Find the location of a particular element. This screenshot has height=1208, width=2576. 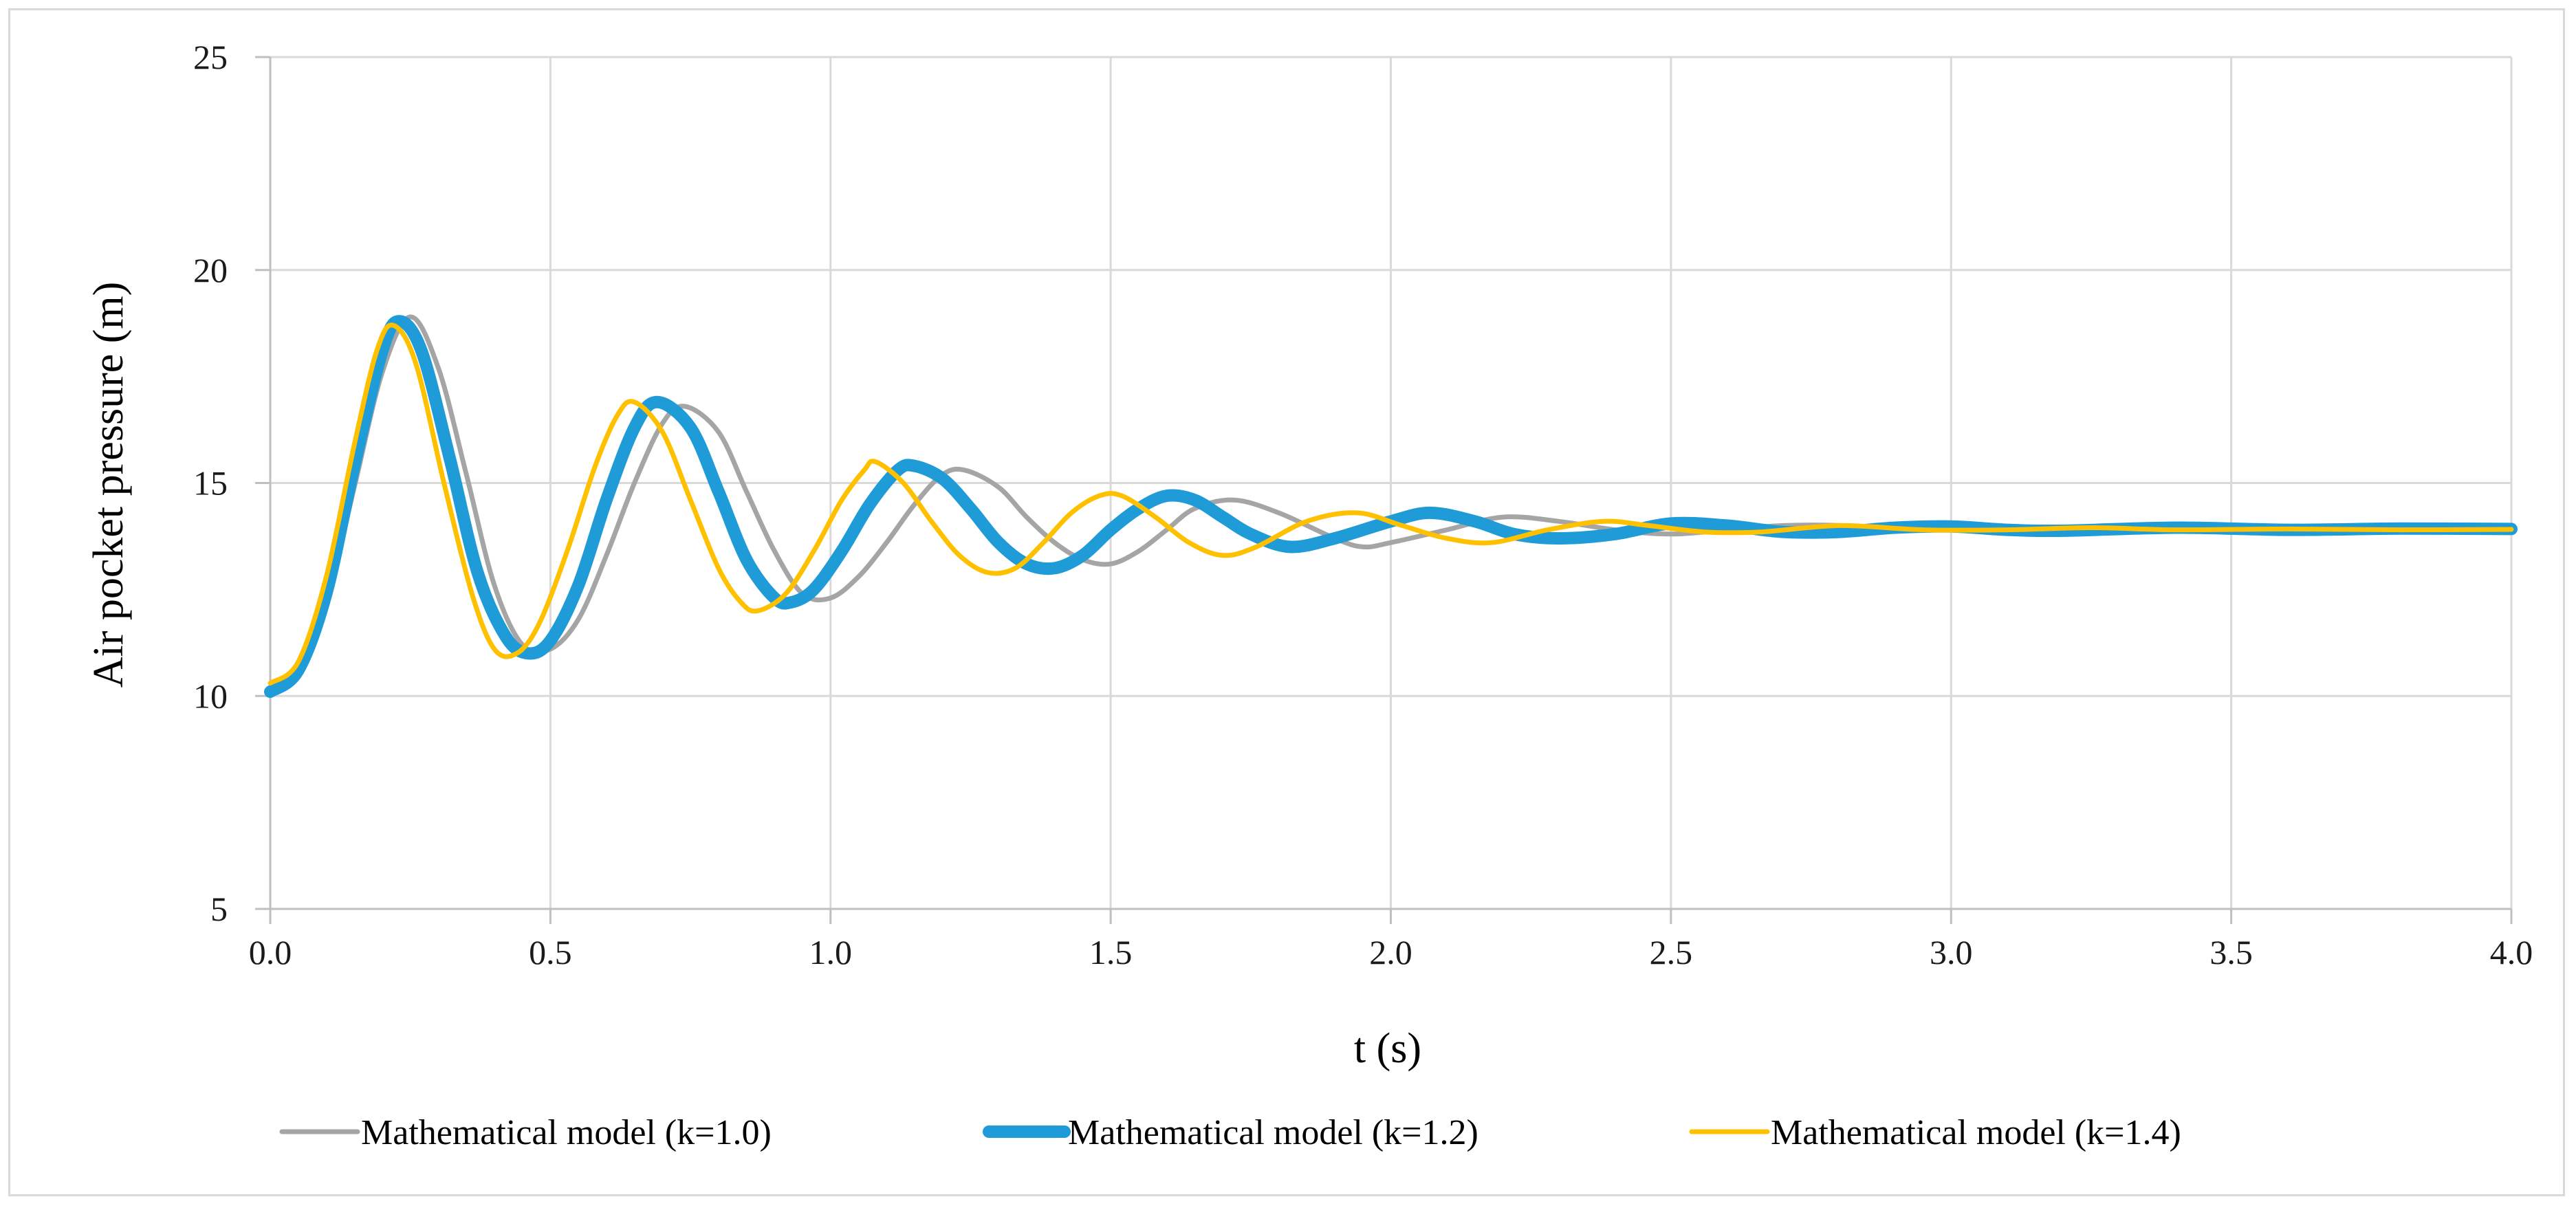

y-tick-labels: 5 10 15 20 25 is located at coordinates (210, 483).